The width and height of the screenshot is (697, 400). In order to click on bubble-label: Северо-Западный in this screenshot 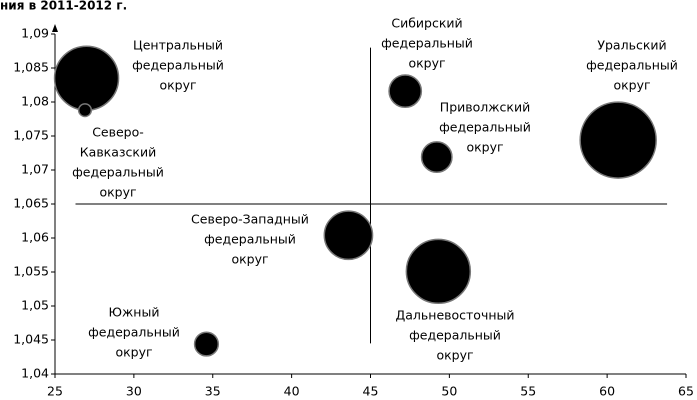, I will do `click(250, 219)`.